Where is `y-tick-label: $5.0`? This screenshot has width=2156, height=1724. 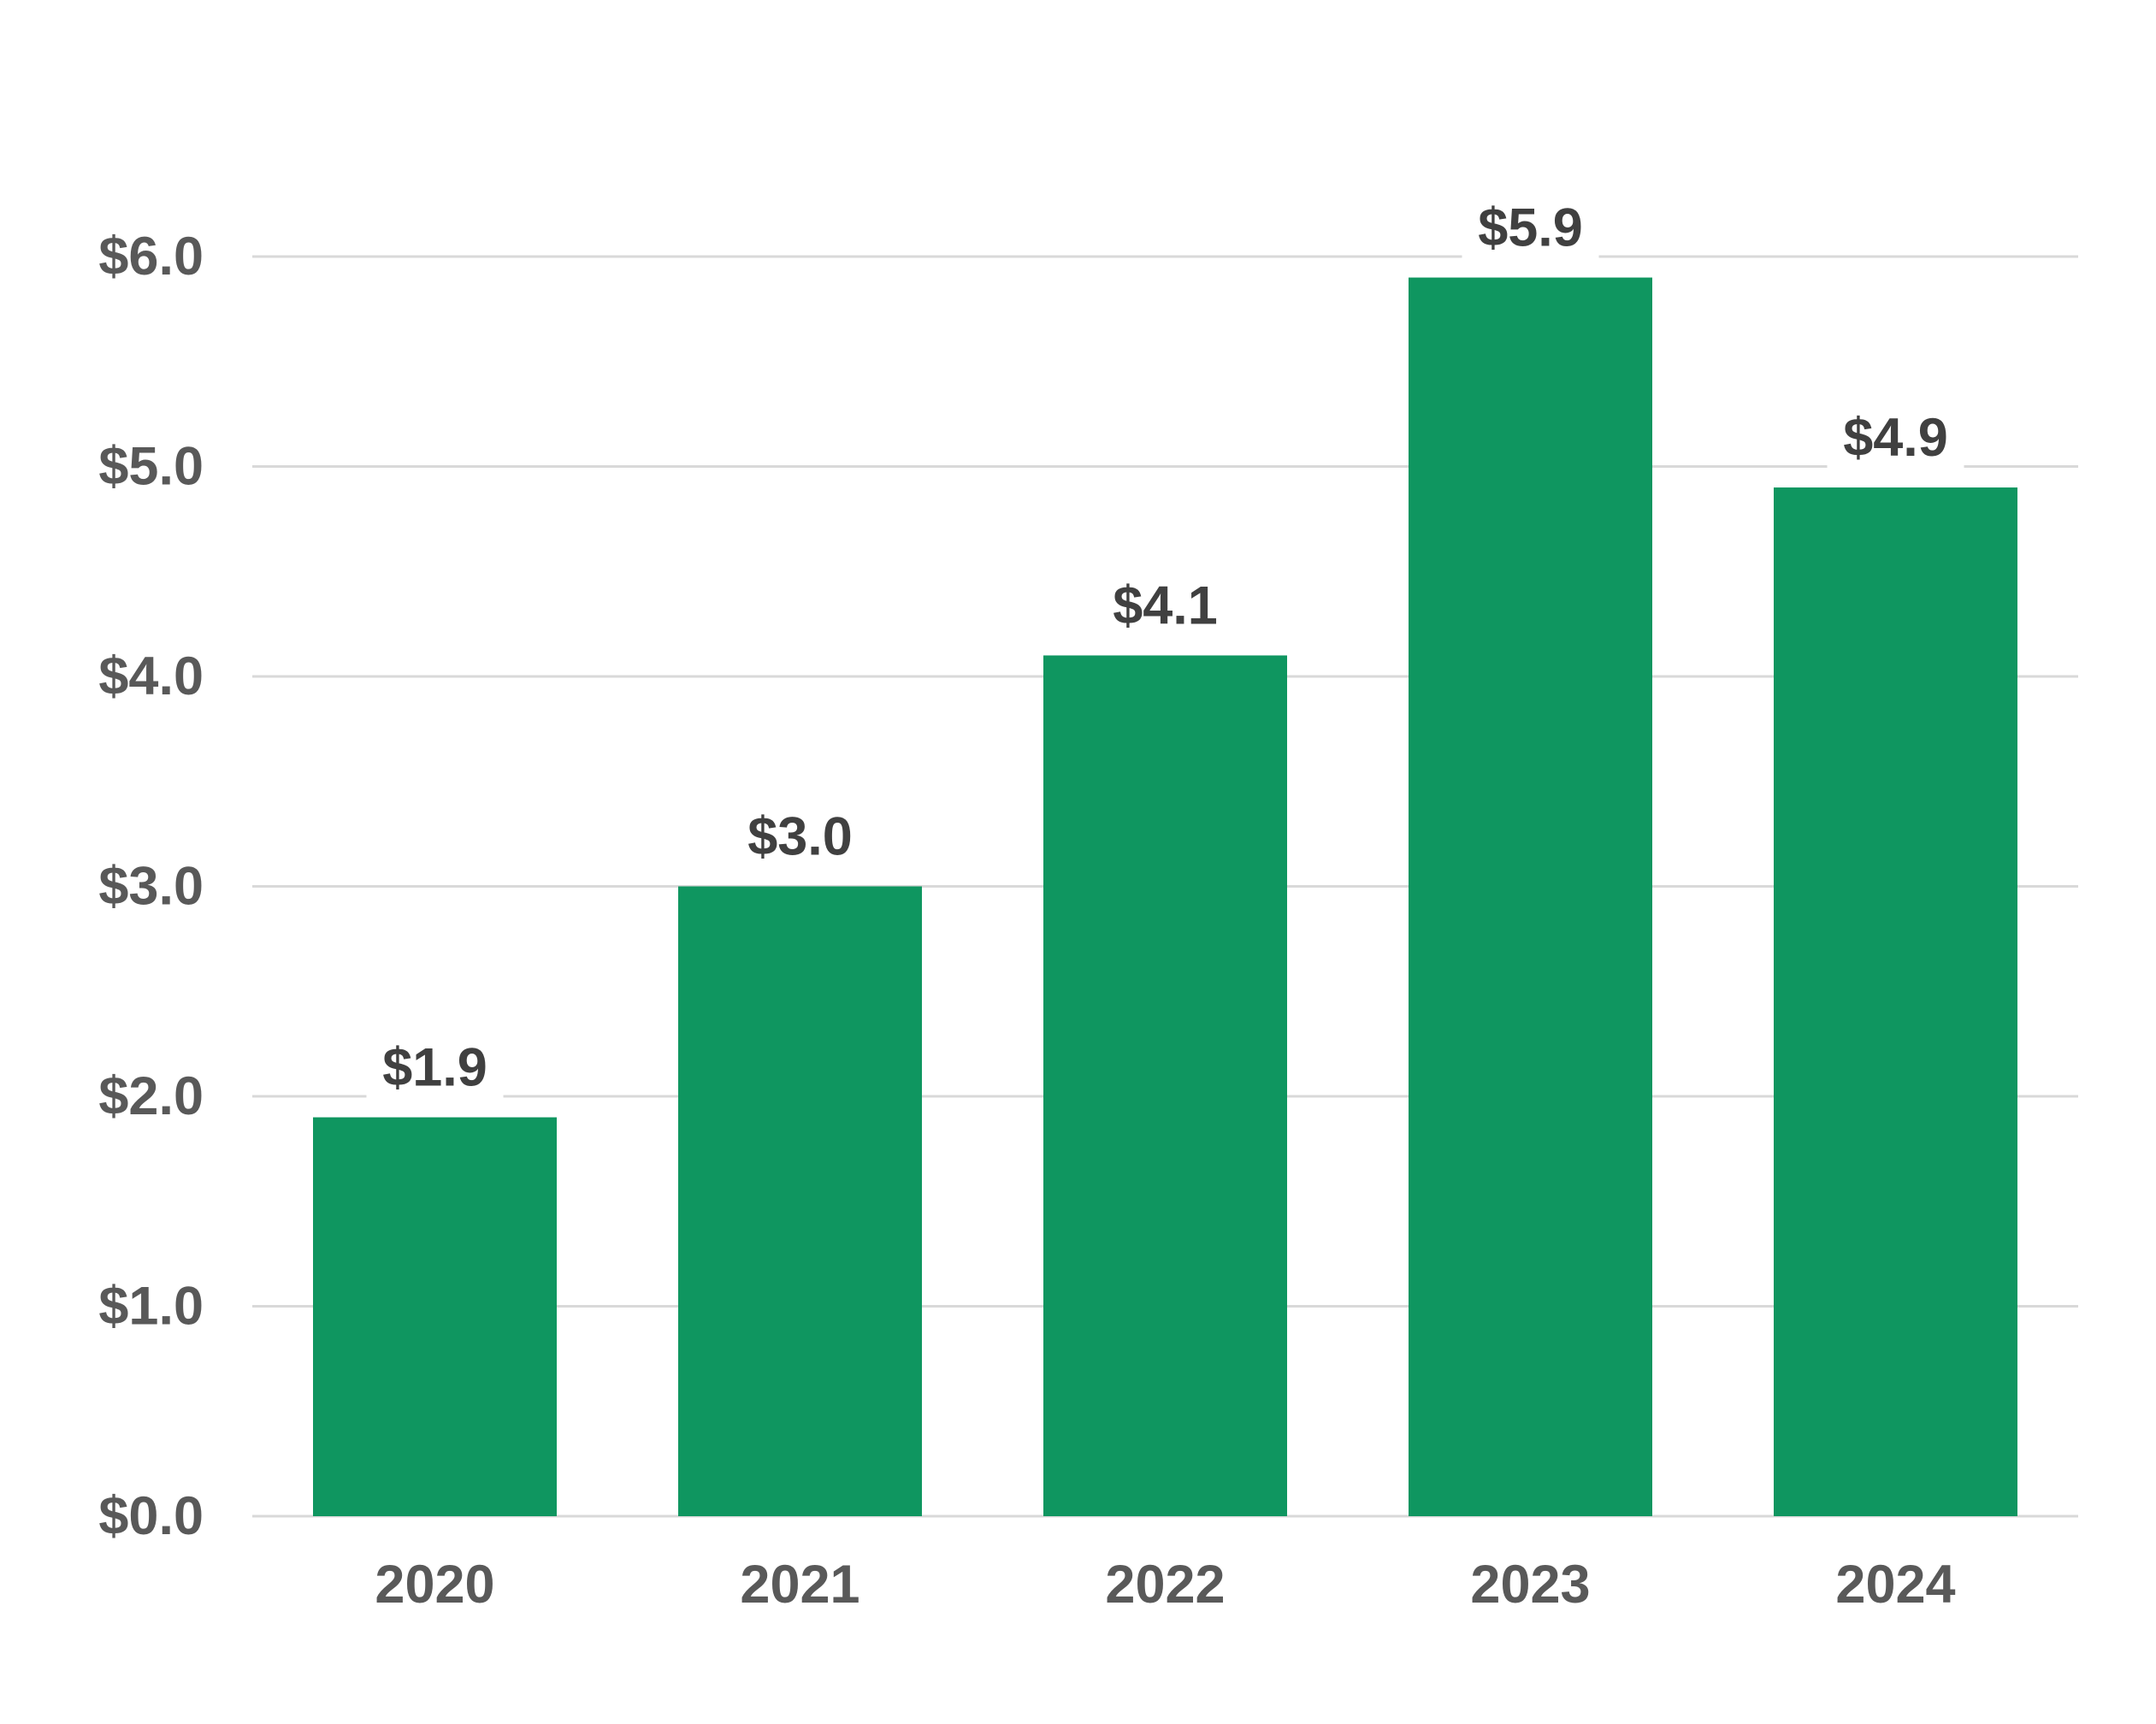 y-tick-label: $5.0 is located at coordinates (151, 467).